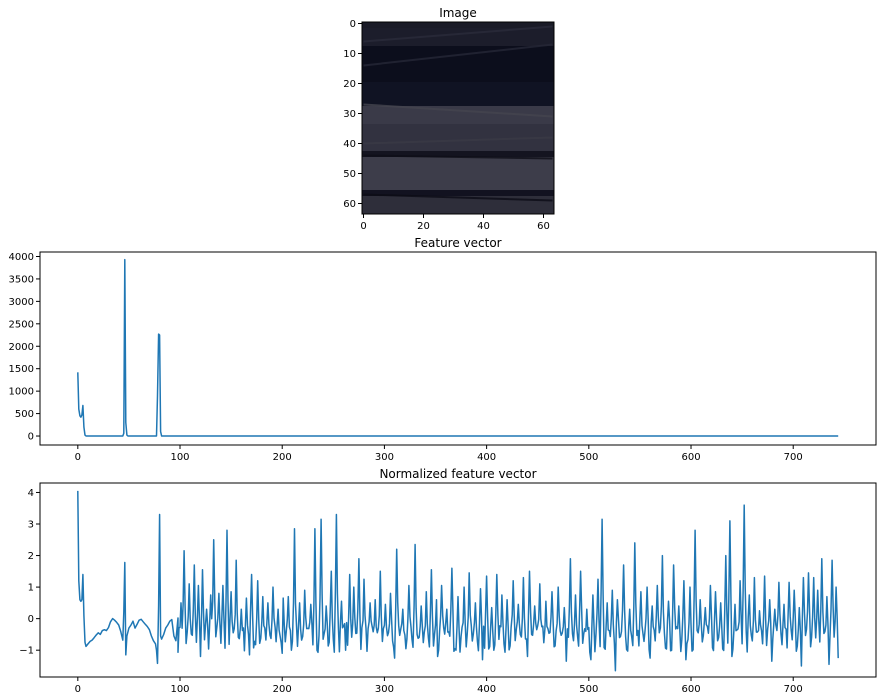  What do you see at coordinates (78, 689) in the screenshot?
I see `normalized-xtick-label: 0` at bounding box center [78, 689].